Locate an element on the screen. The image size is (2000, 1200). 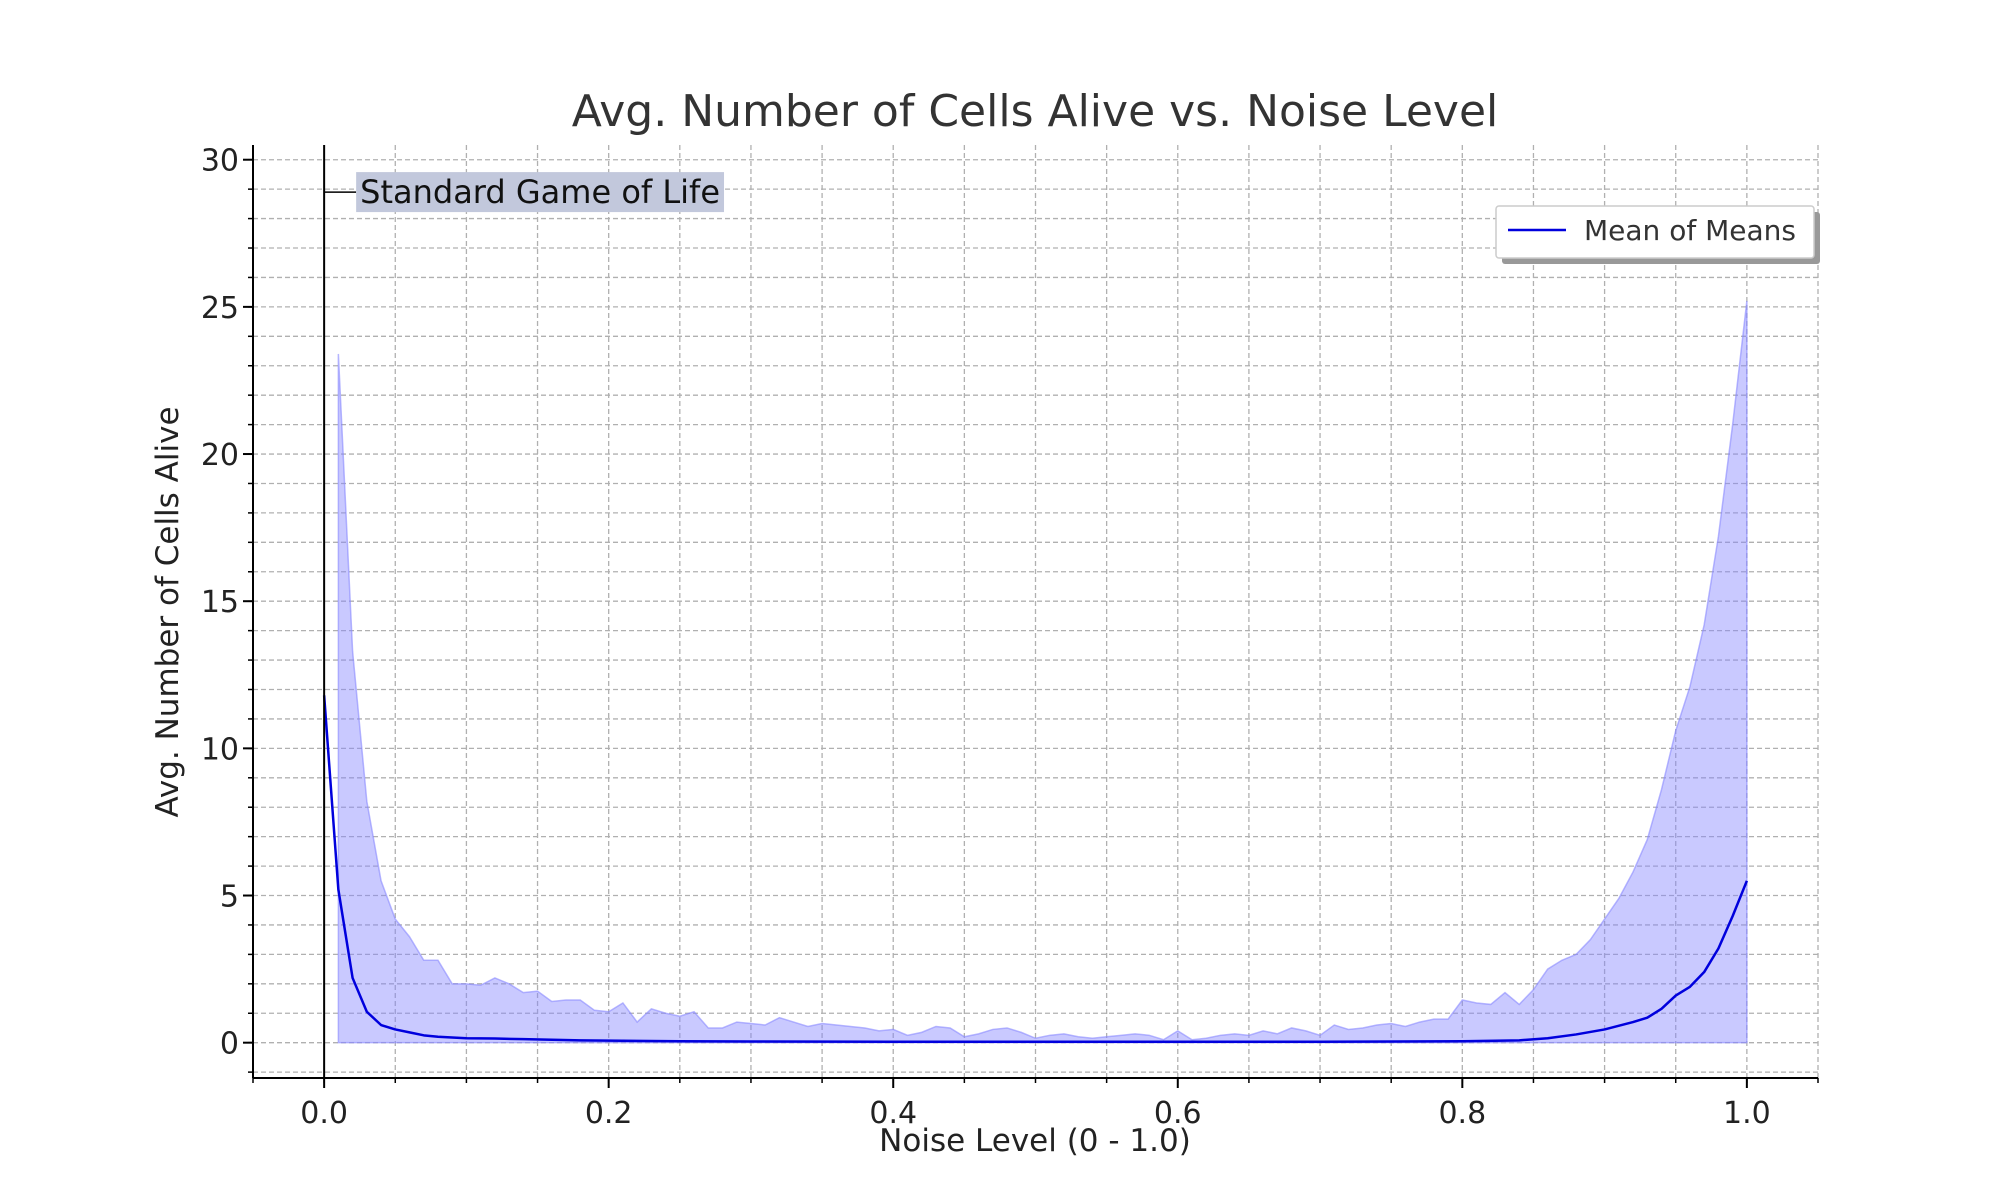
y-tick-label: 30 is located at coordinates (220, 161).